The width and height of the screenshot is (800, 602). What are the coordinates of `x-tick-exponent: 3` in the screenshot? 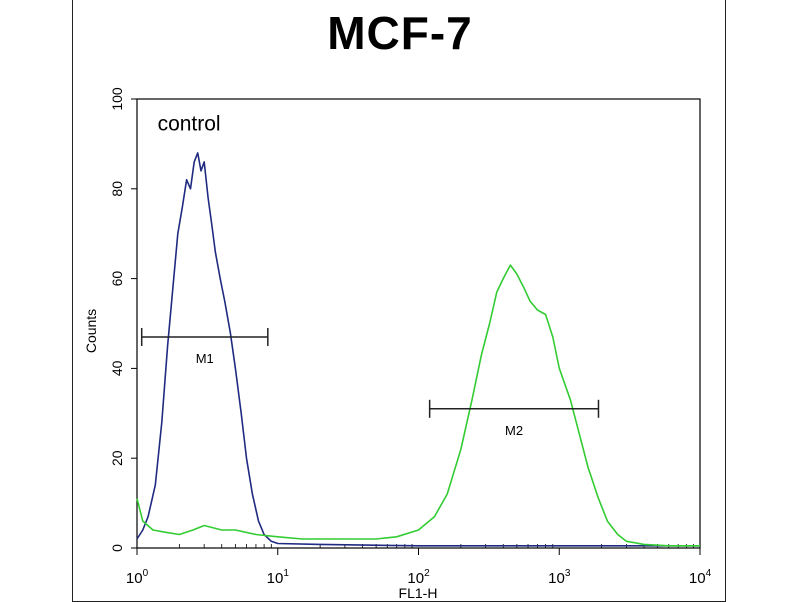 It's located at (568, 573).